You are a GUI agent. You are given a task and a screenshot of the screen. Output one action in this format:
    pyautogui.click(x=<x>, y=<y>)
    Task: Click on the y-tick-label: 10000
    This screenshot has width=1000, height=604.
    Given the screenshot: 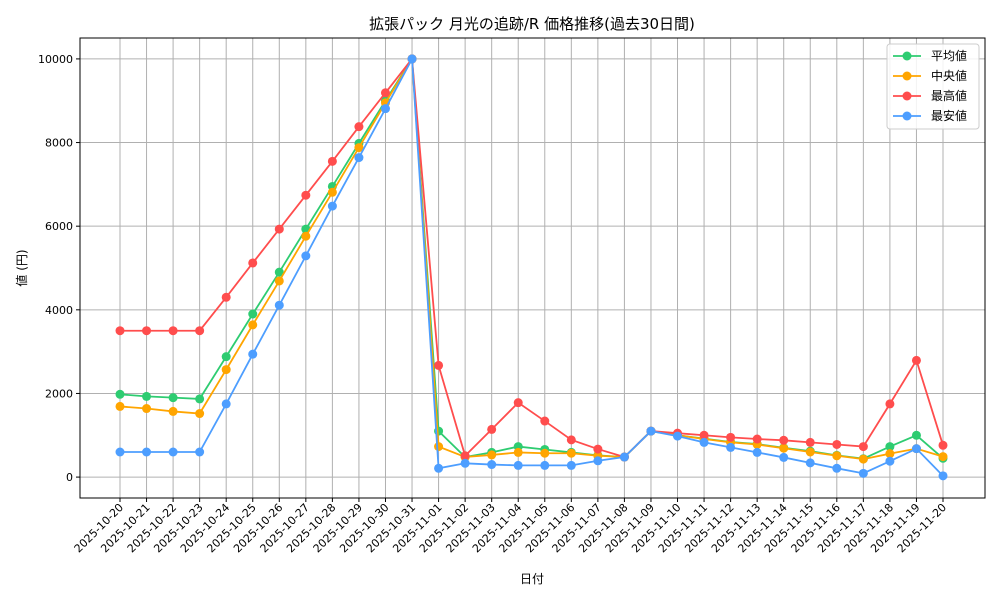 What is the action you would take?
    pyautogui.click(x=55, y=59)
    